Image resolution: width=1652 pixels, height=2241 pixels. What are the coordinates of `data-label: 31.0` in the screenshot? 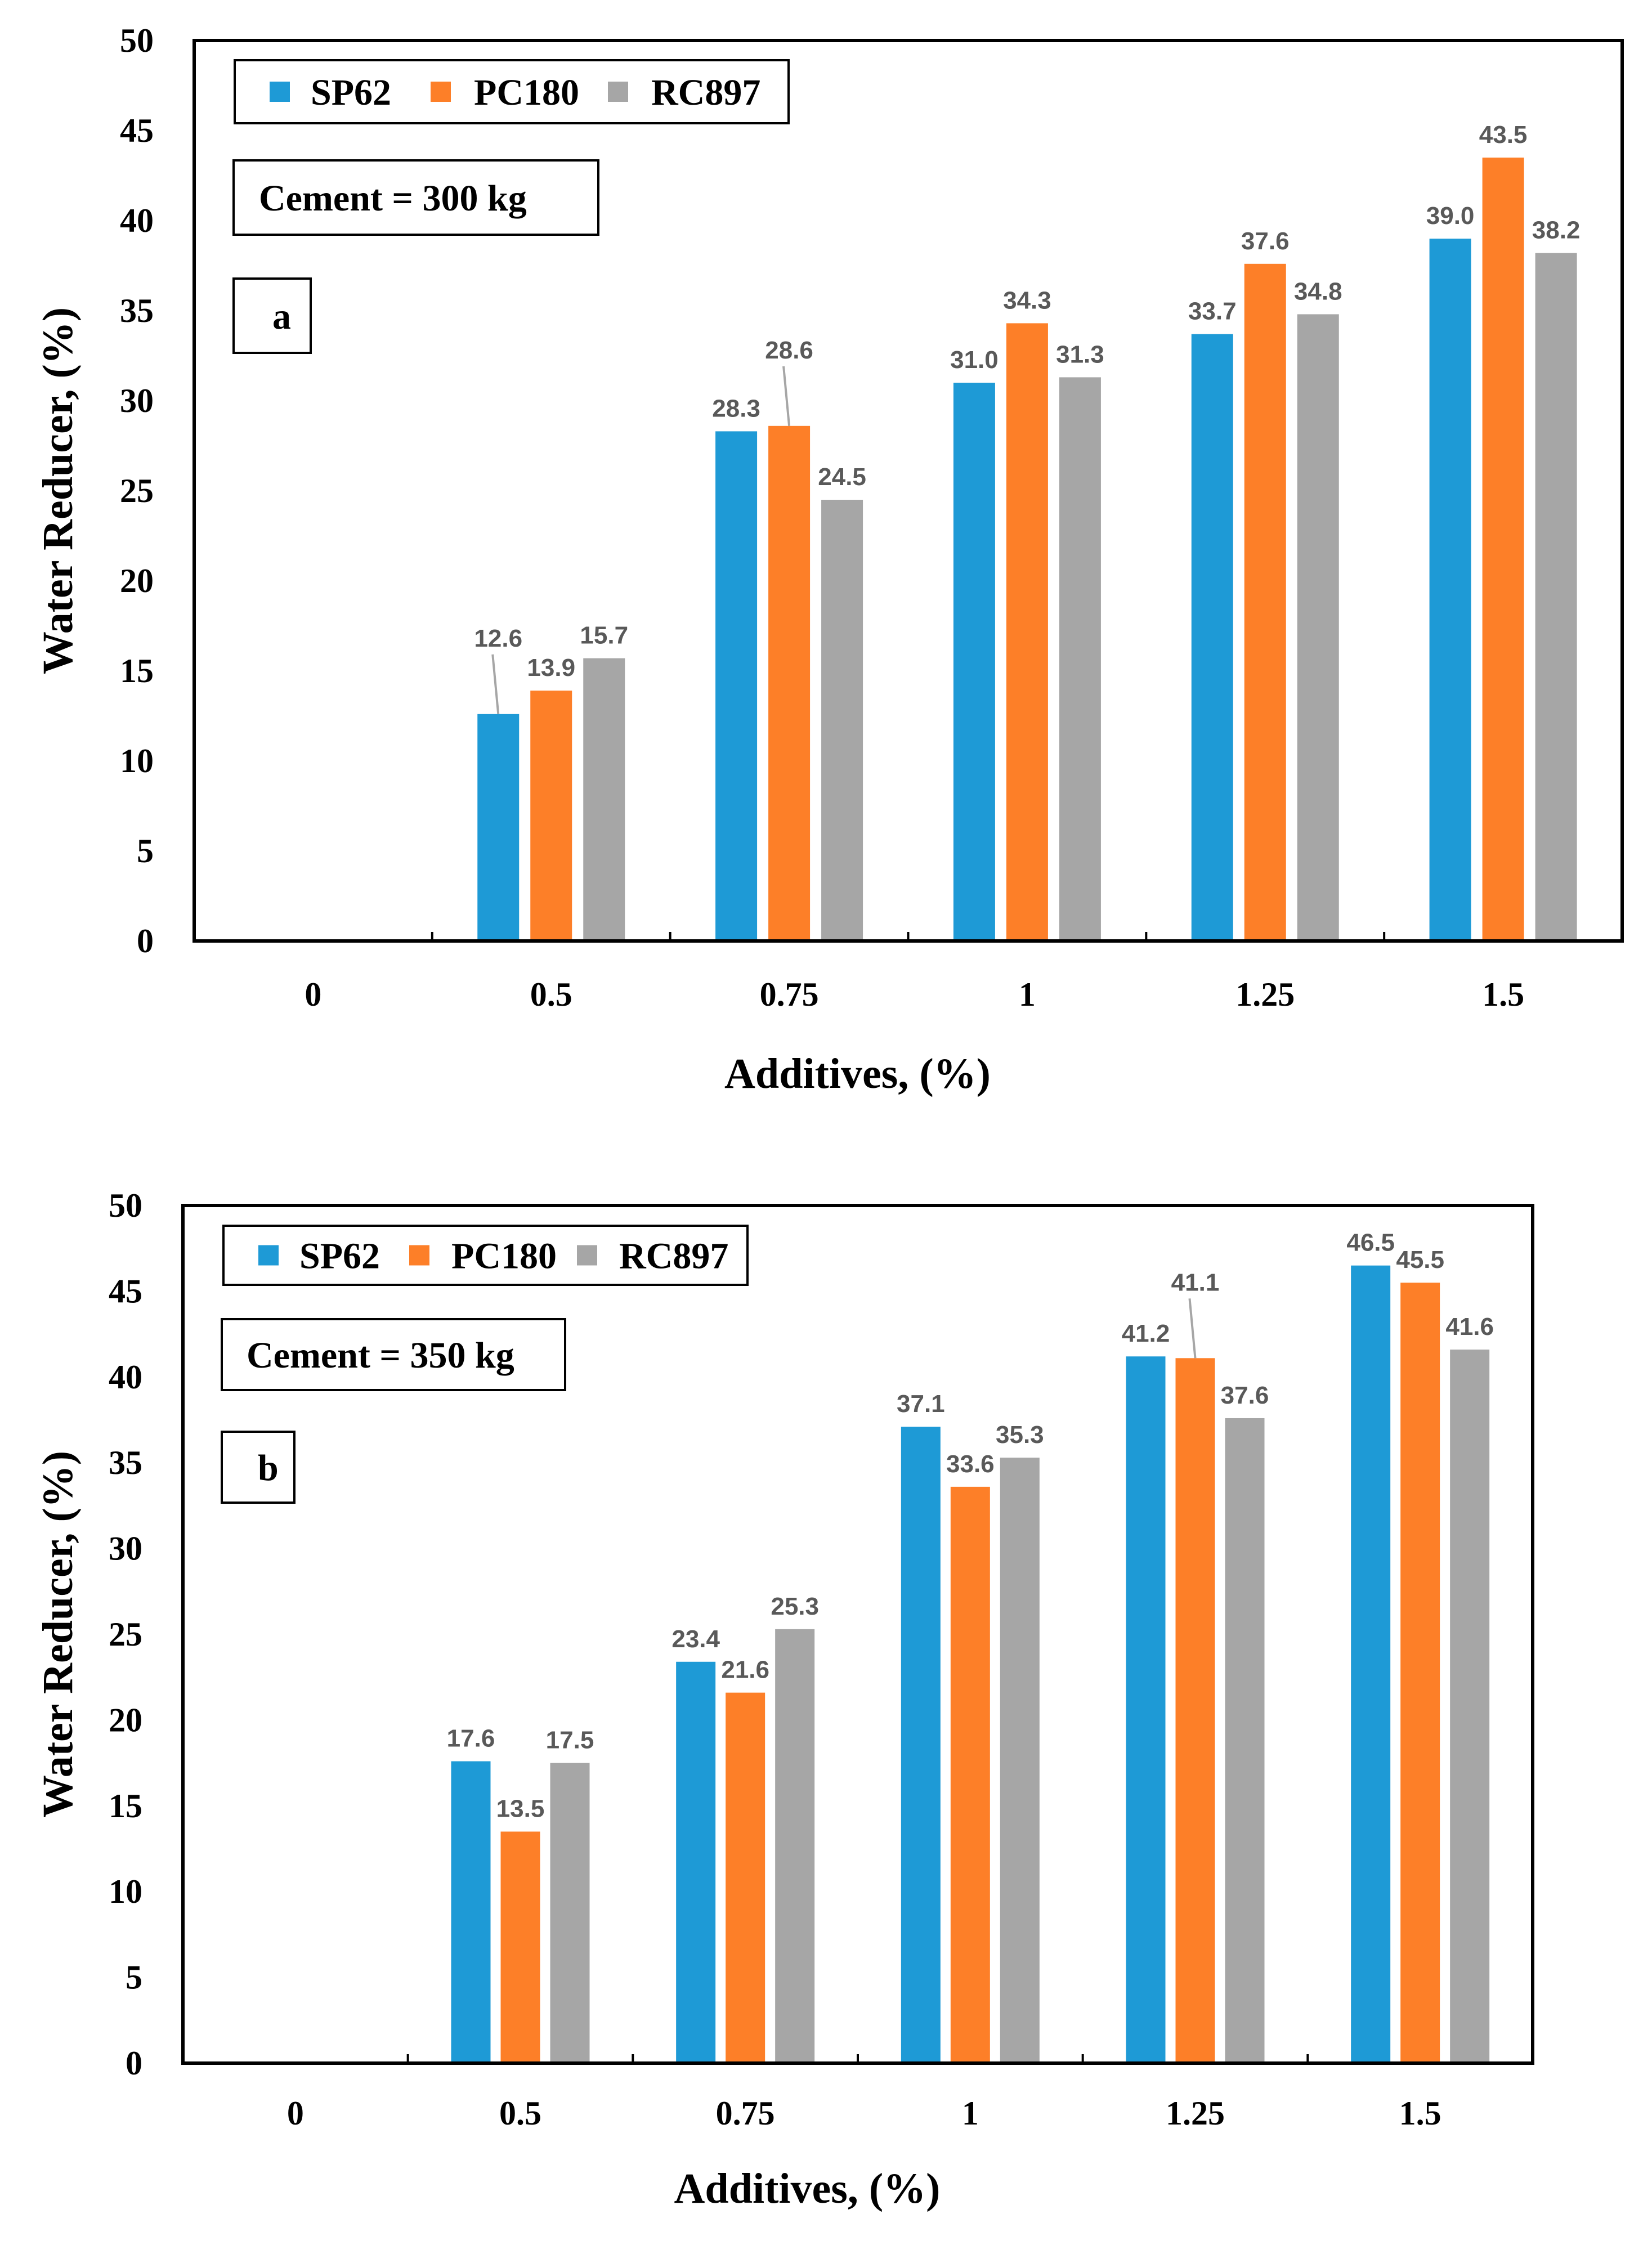 It's located at (974, 360).